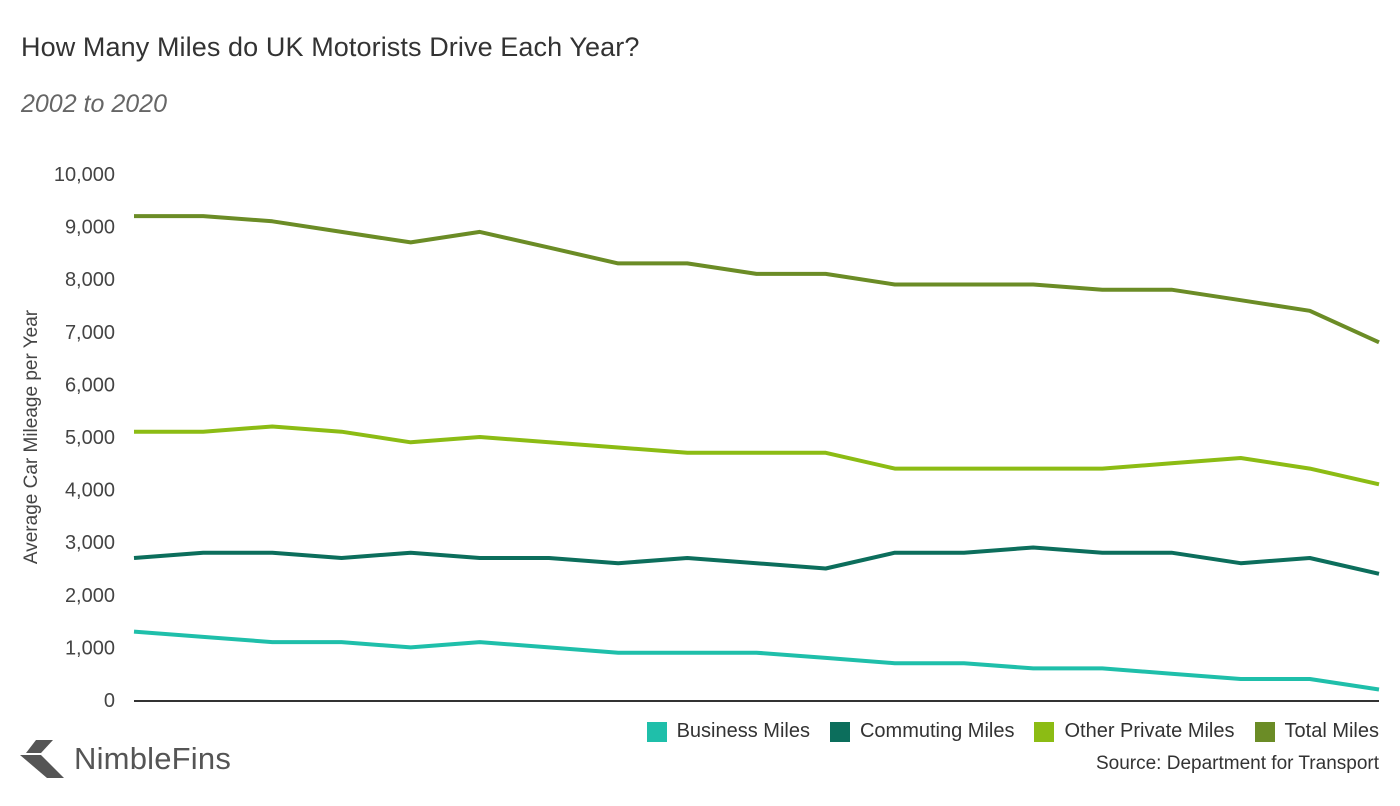  Describe the element at coordinates (757, 455) in the screenshot. I see `series-line-other-private-miles` at that location.